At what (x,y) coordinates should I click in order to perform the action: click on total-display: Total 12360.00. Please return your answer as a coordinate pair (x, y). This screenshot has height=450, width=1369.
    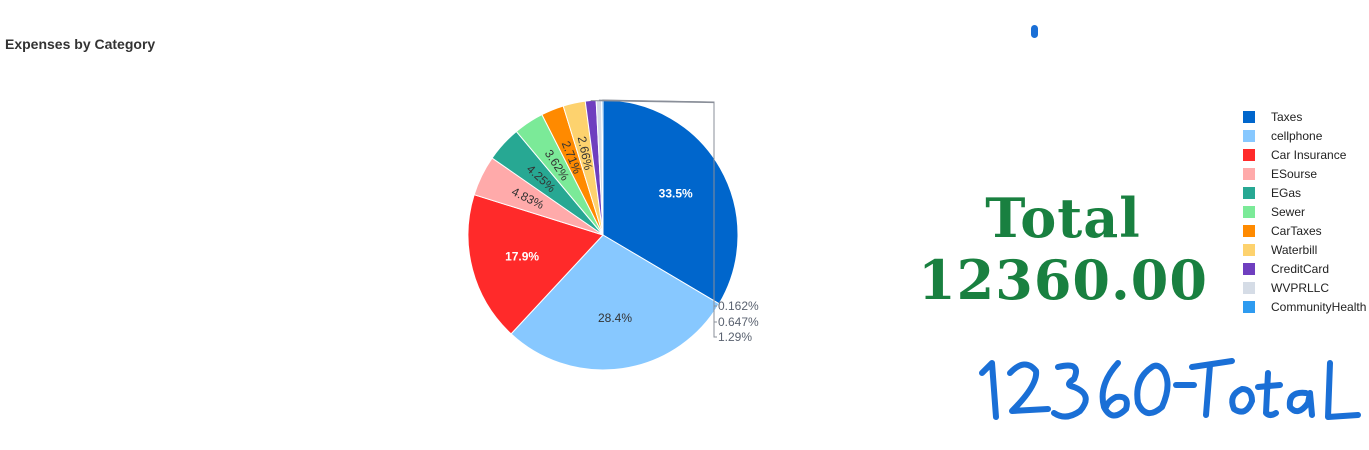
    Looking at the image, I should click on (1063, 250).